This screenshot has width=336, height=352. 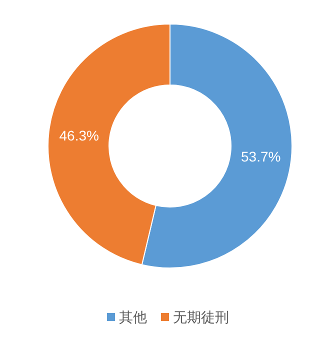 I want to click on data-label: 53.7%, so click(x=261, y=156).